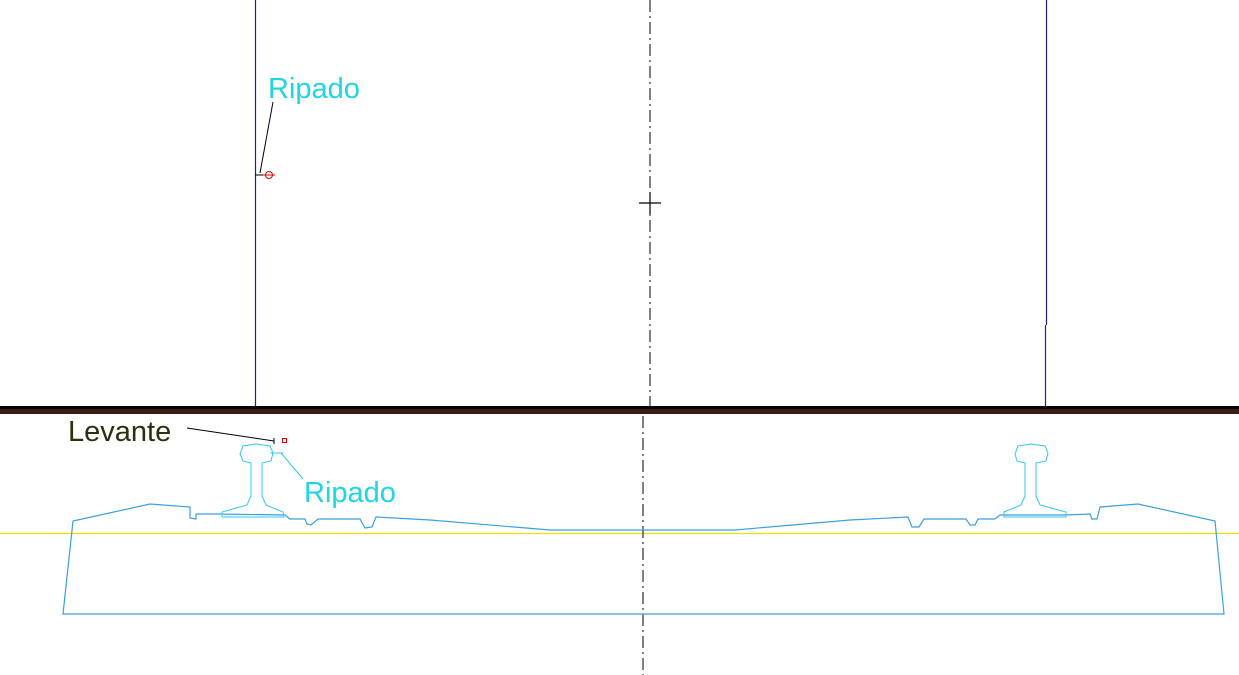 The height and width of the screenshot is (675, 1239). I want to click on left-rail, so click(253, 480).